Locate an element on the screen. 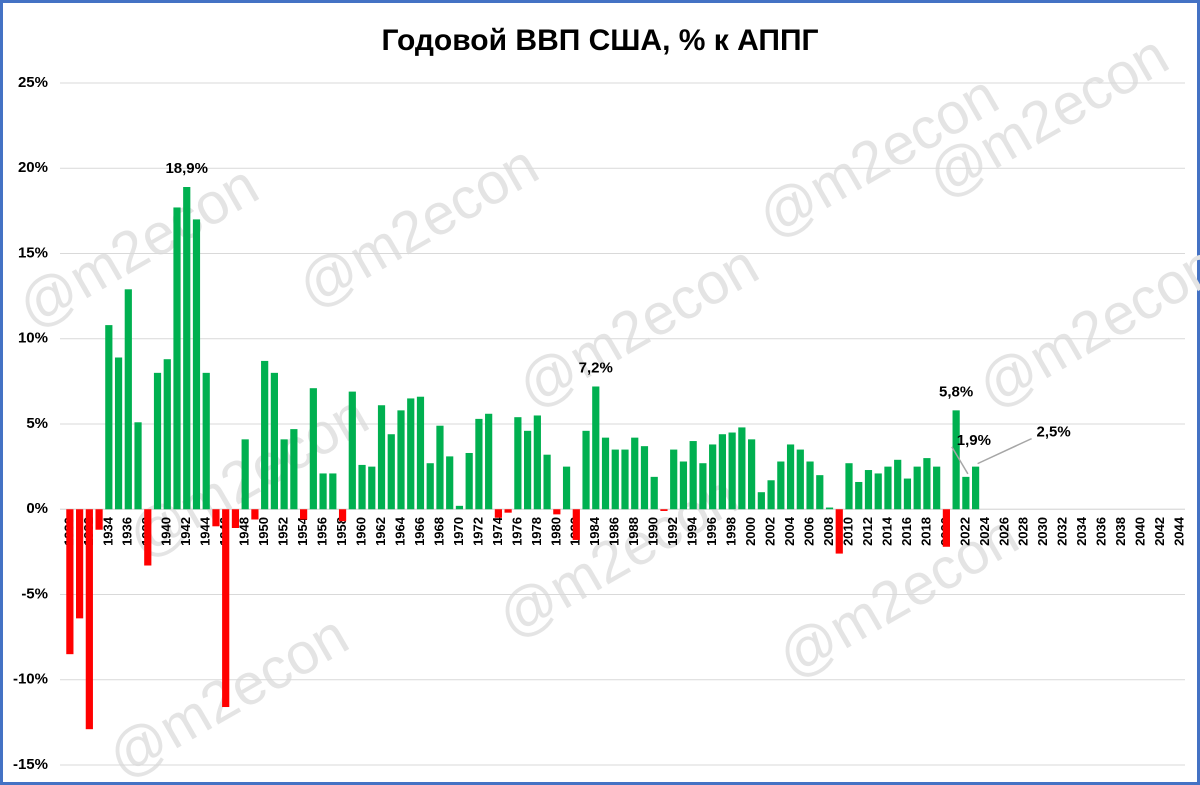 The image size is (1200, 785). x-tick-label: 1936 is located at coordinates (127, 531).